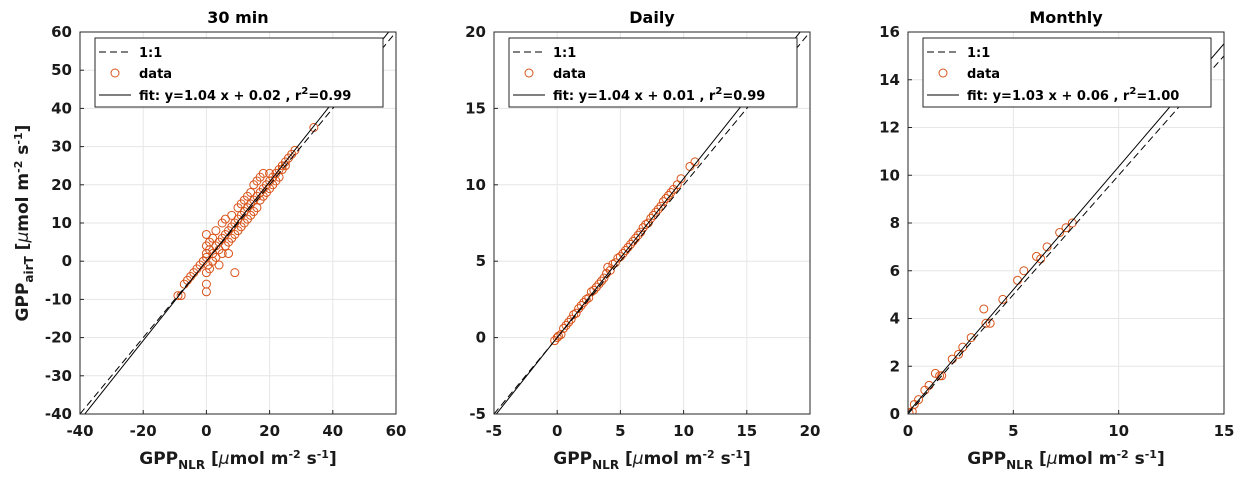 This screenshot has height=482, width=1243. Describe the element at coordinates (895, 319) in the screenshot. I see `y-tick-label: 4` at that location.